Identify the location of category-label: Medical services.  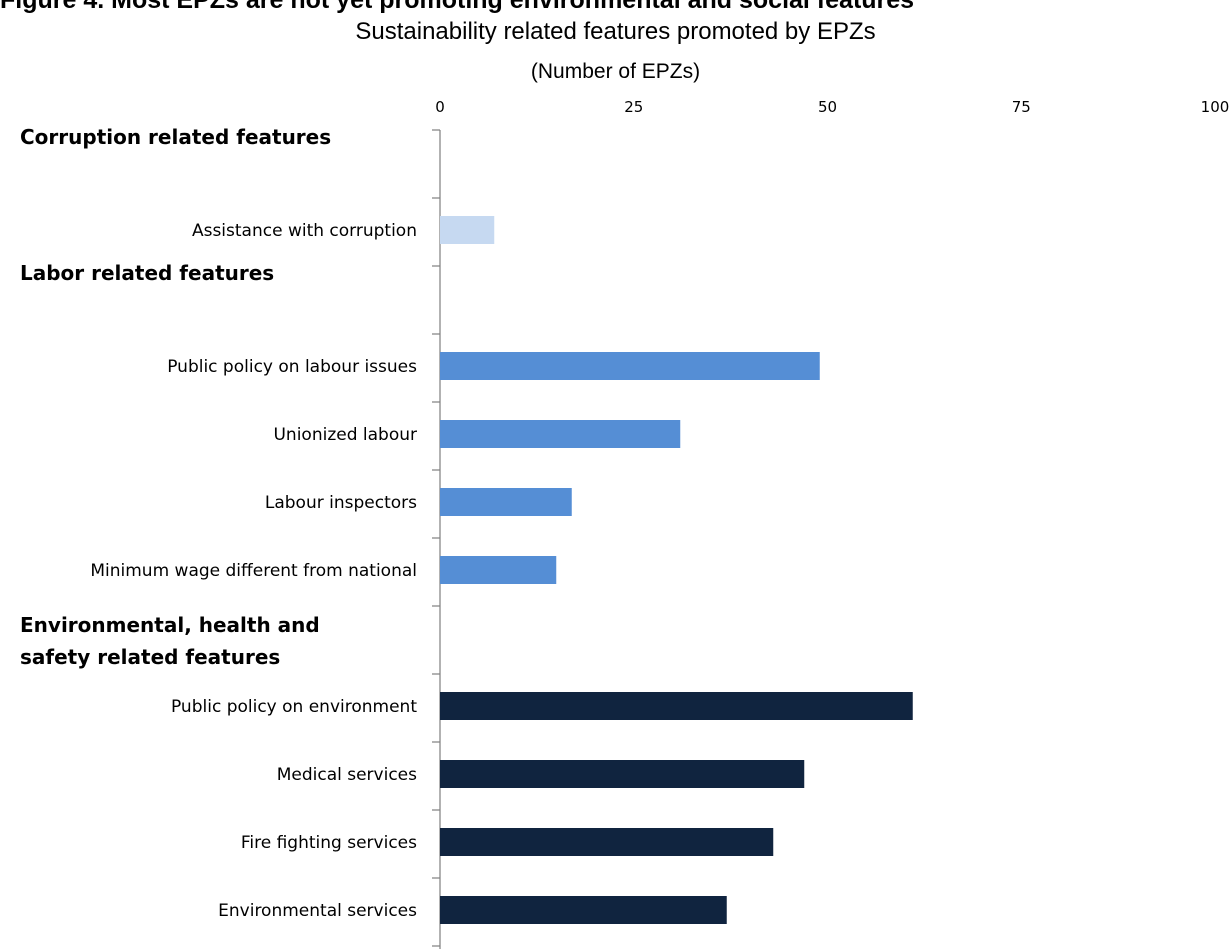
(347, 775).